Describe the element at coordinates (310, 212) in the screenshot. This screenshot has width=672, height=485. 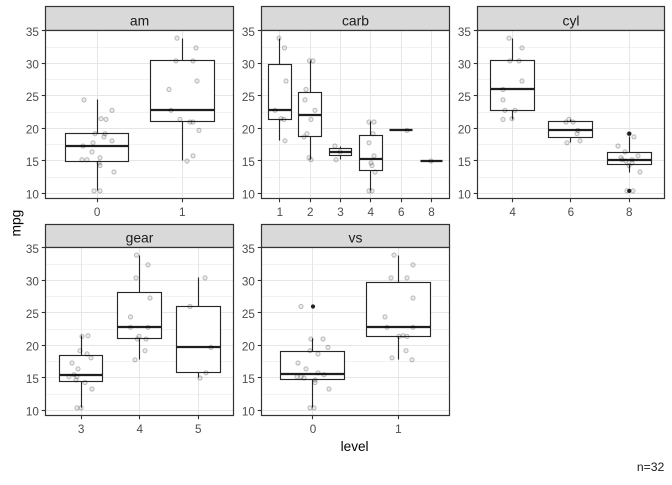
I see `svg-text: 2` at that location.